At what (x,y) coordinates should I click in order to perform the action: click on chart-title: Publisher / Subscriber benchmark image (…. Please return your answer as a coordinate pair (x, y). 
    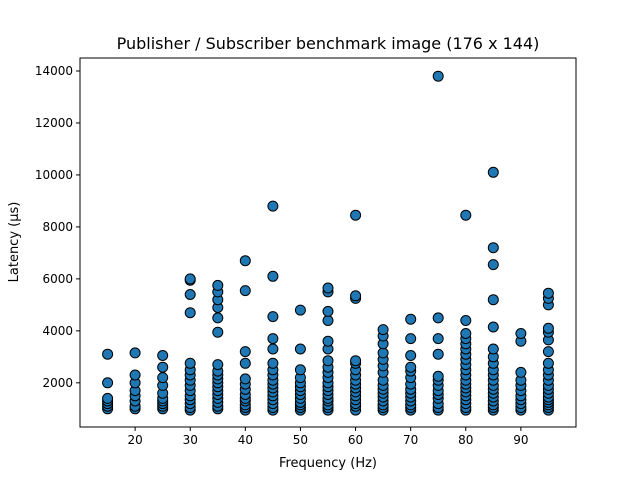
    Looking at the image, I should click on (328, 43).